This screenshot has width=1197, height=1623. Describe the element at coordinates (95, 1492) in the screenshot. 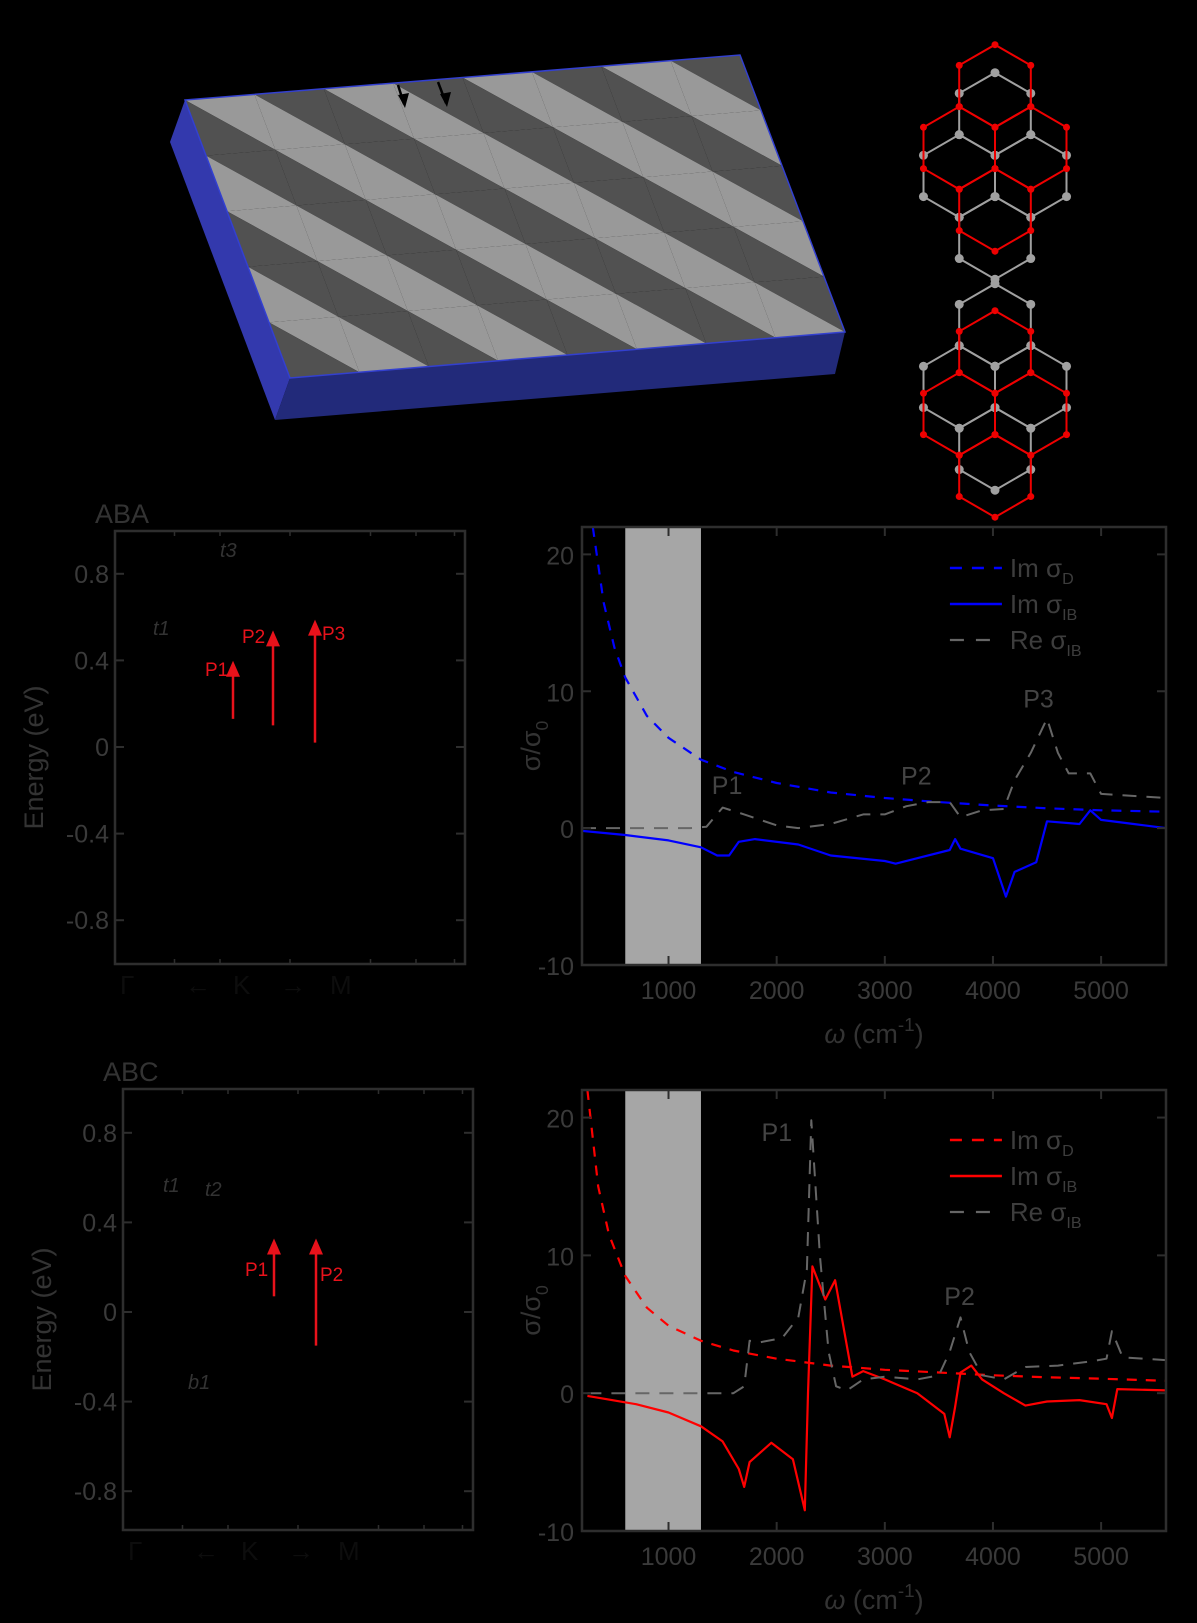

I see `y-tick-label: -0.8` at that location.